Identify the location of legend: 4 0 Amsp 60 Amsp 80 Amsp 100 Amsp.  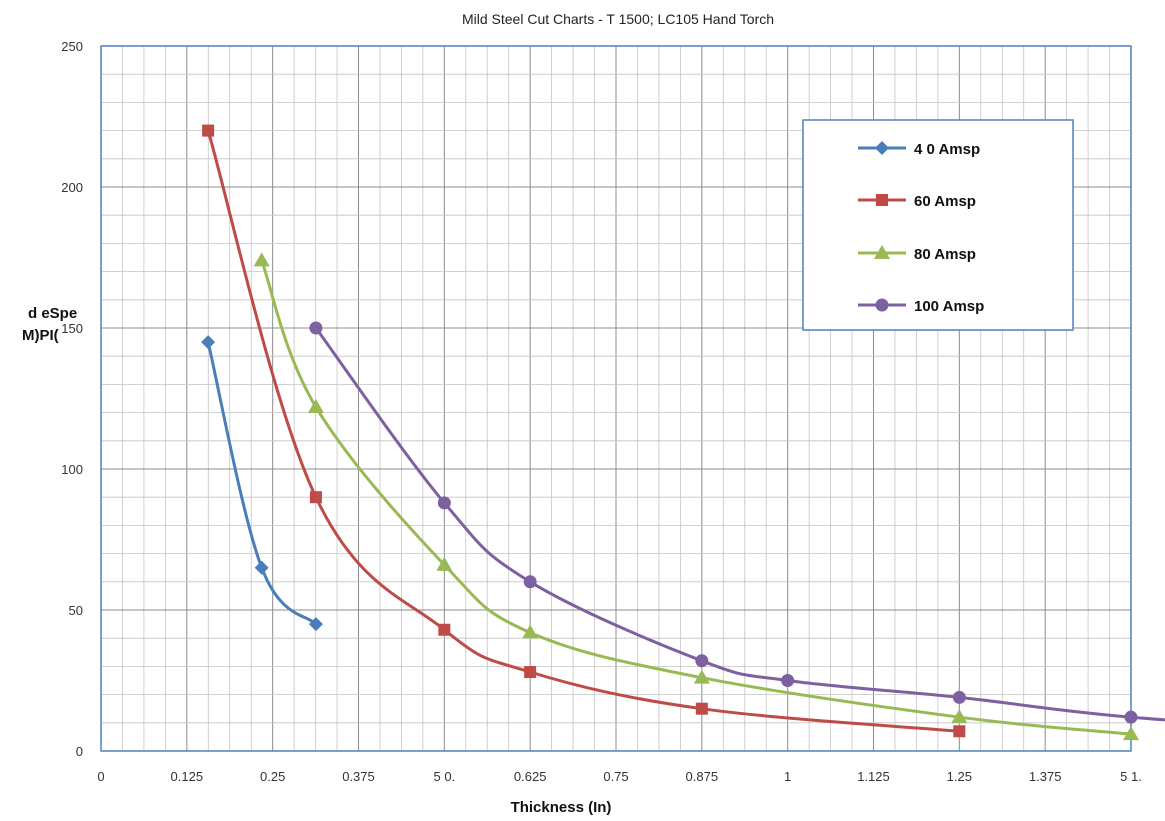
(938, 225).